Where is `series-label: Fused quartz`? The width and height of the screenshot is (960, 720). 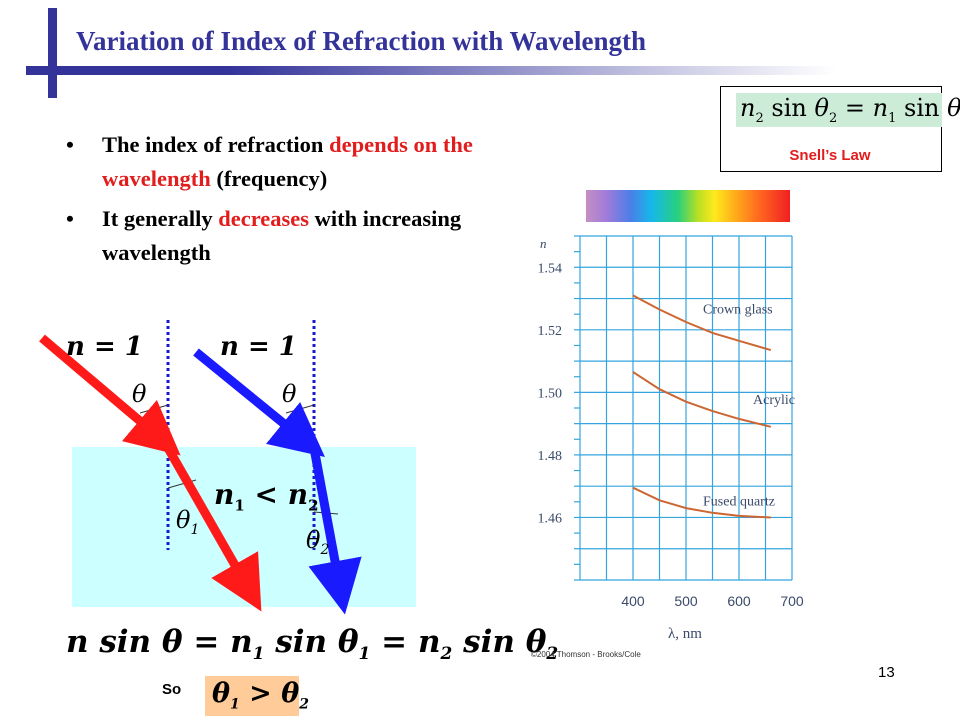
series-label: Fused quartz is located at coordinates (739, 502).